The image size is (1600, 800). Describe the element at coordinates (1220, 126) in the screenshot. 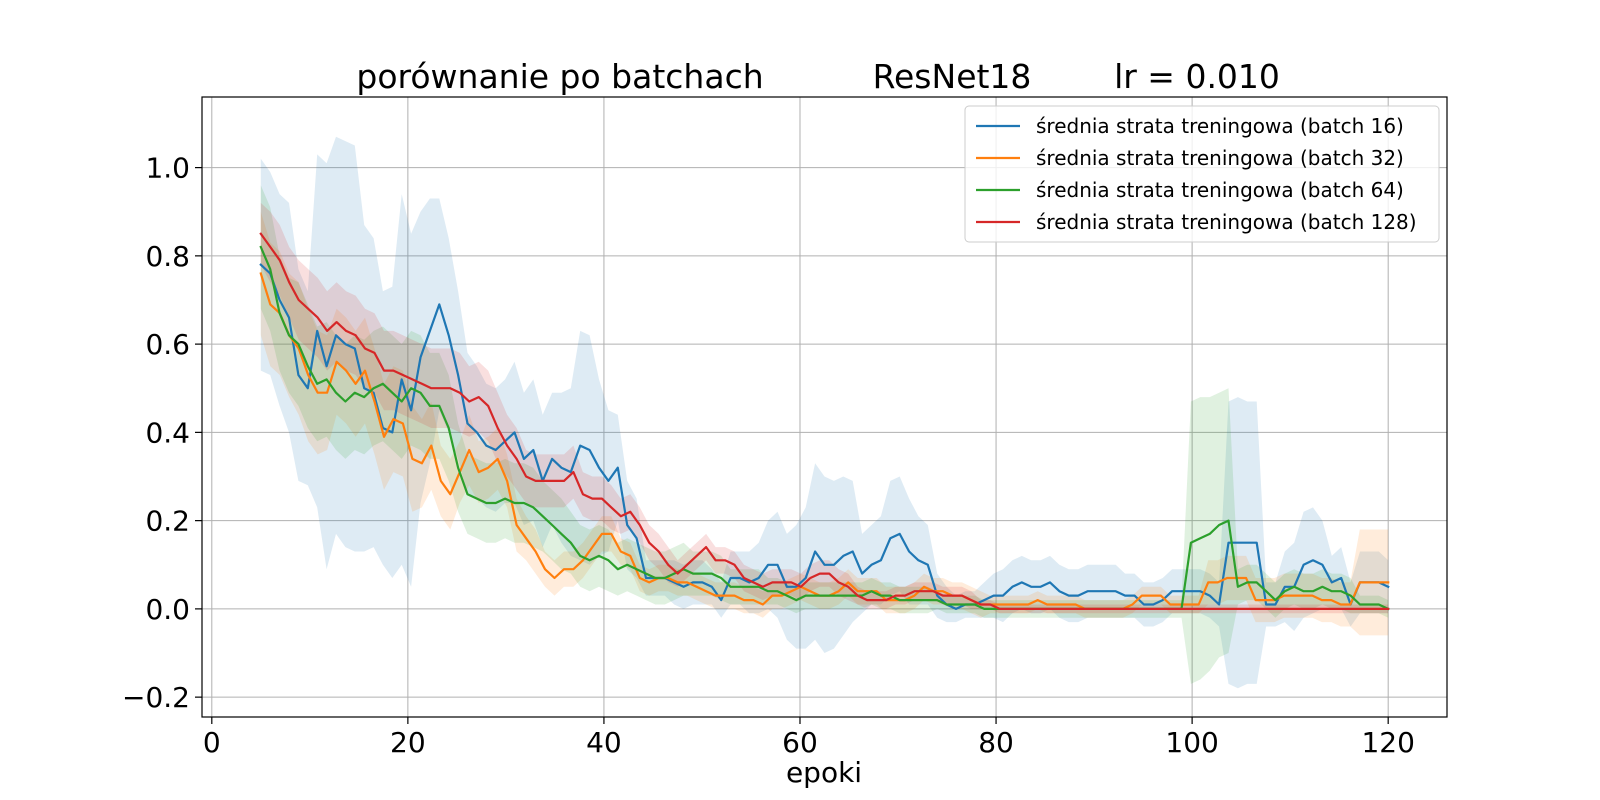

I see `legend-label: średnia strata treningowa (batch 16)` at that location.